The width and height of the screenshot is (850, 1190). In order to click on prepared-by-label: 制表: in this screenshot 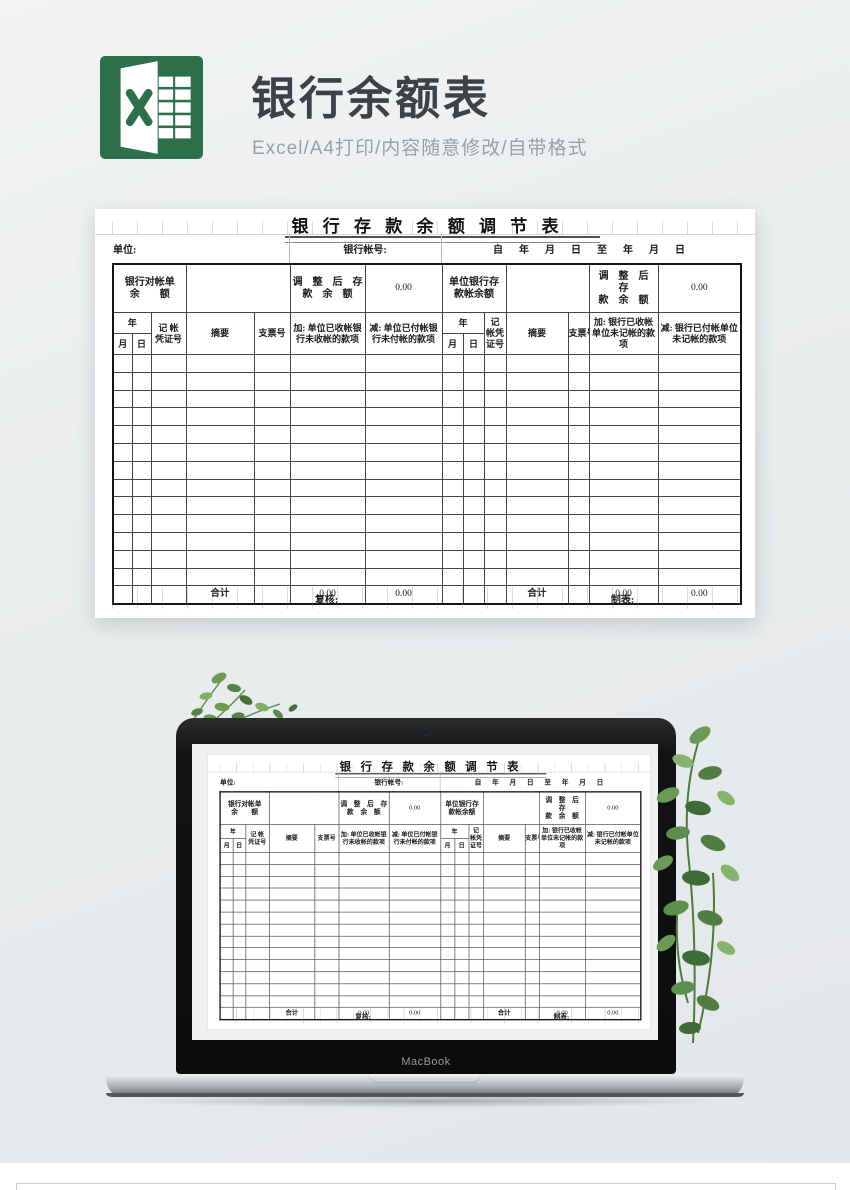, I will do `click(561, 1016)`.